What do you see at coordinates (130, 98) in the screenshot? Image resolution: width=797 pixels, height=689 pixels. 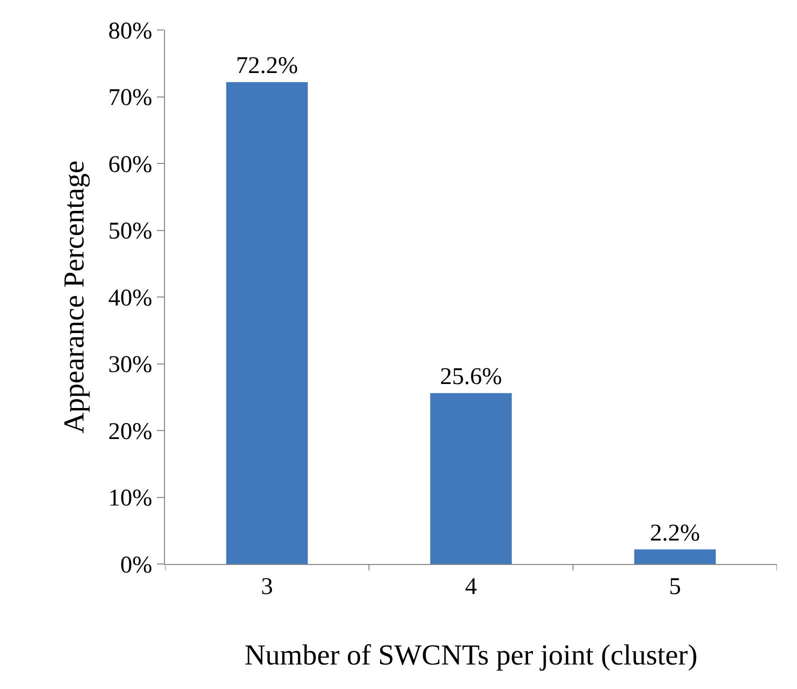 I see `y-tick-label: 70%` at bounding box center [130, 98].